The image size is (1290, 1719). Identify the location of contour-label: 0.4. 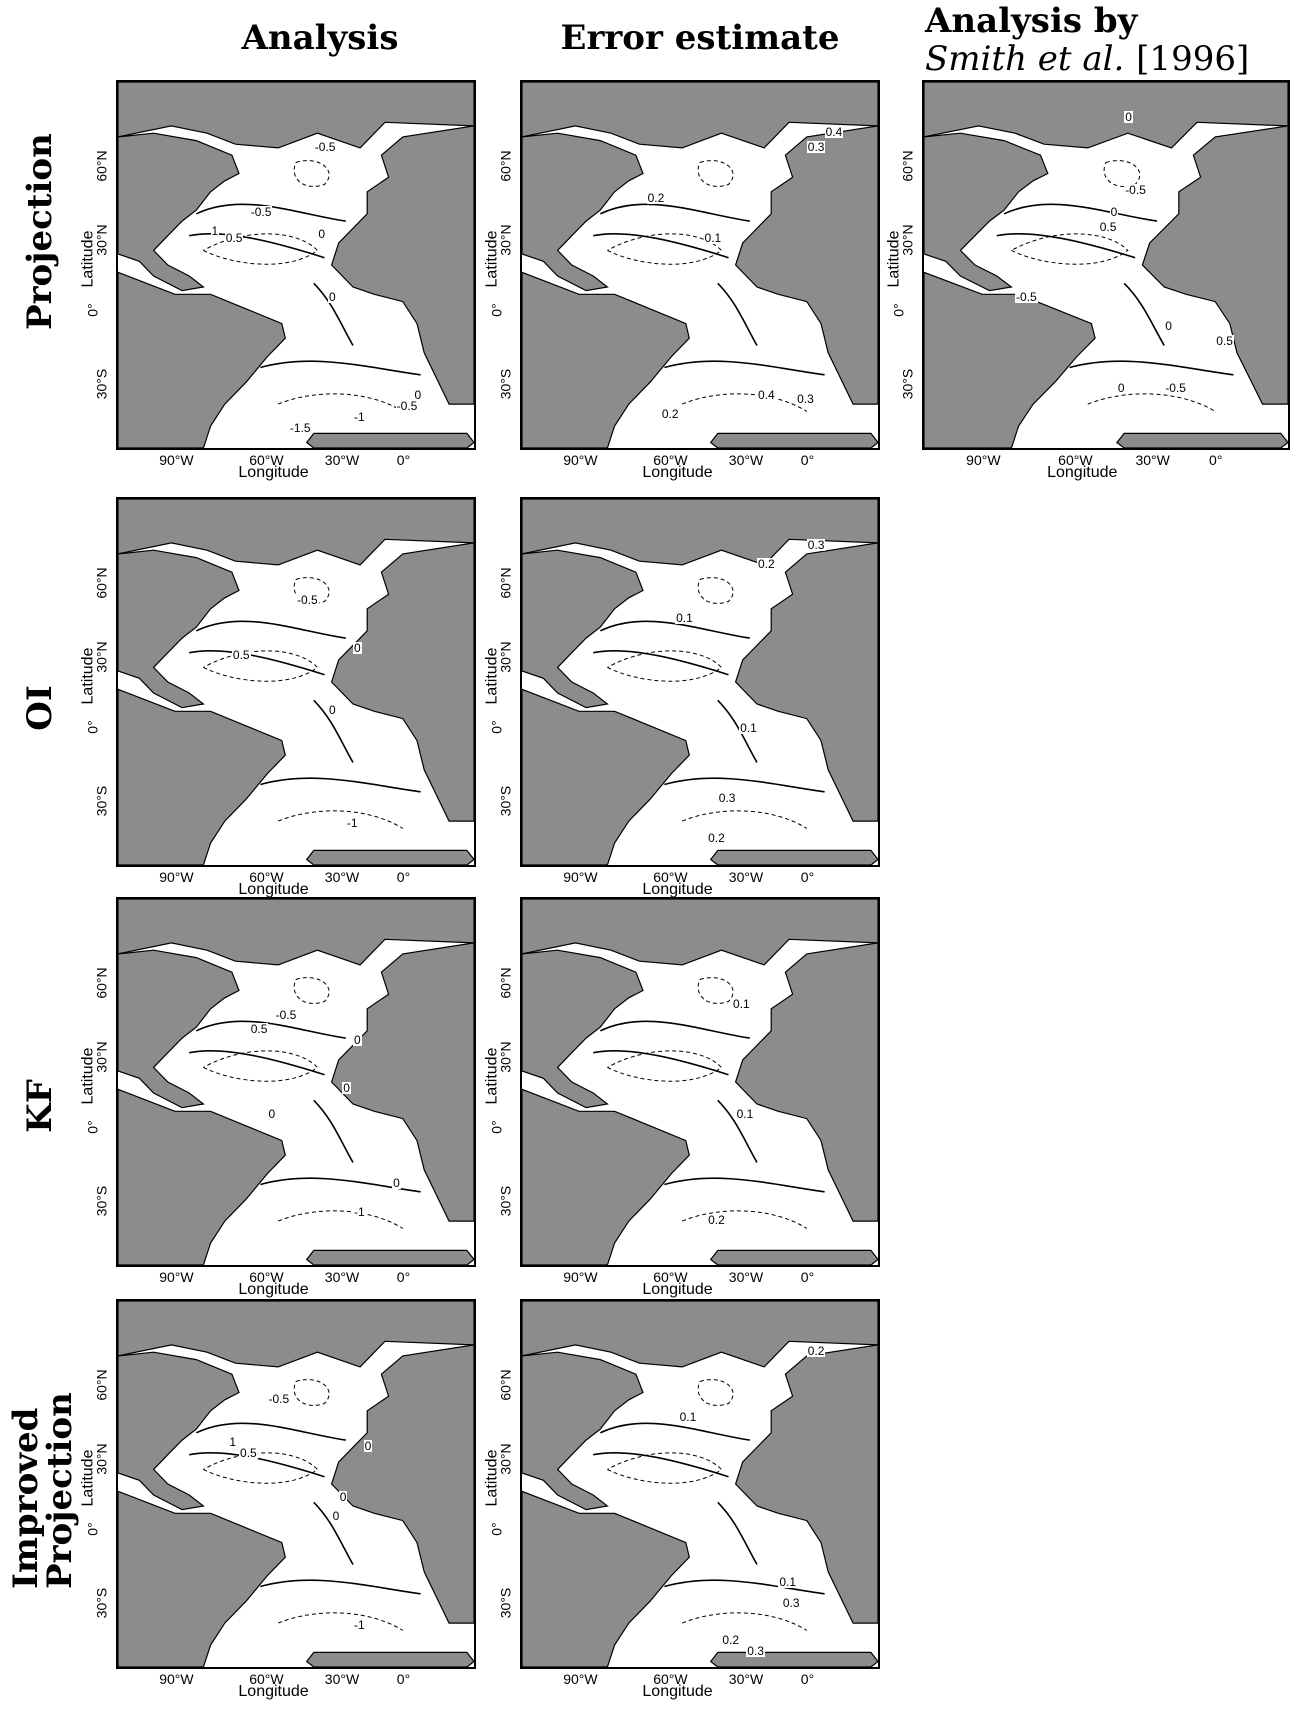
(834, 131).